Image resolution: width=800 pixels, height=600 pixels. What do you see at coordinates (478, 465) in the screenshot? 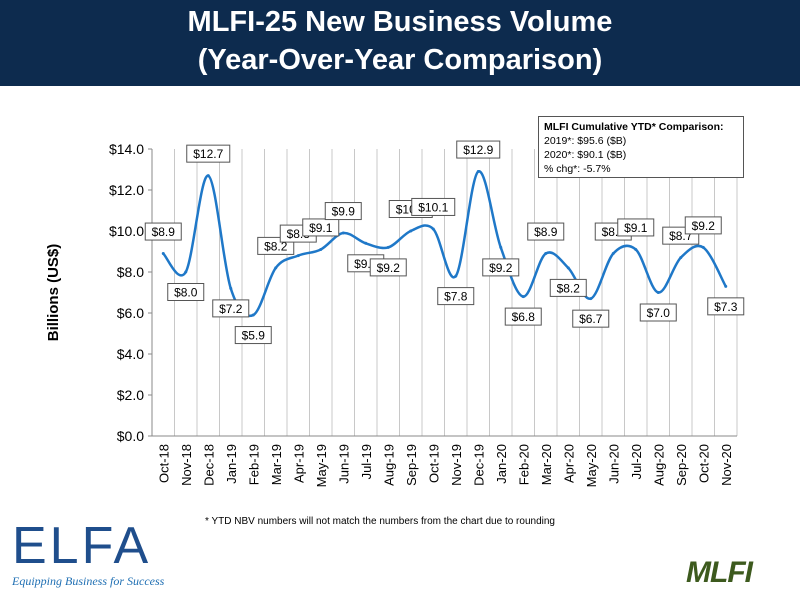
I see `x-tick-label: Dec-19` at bounding box center [478, 465].